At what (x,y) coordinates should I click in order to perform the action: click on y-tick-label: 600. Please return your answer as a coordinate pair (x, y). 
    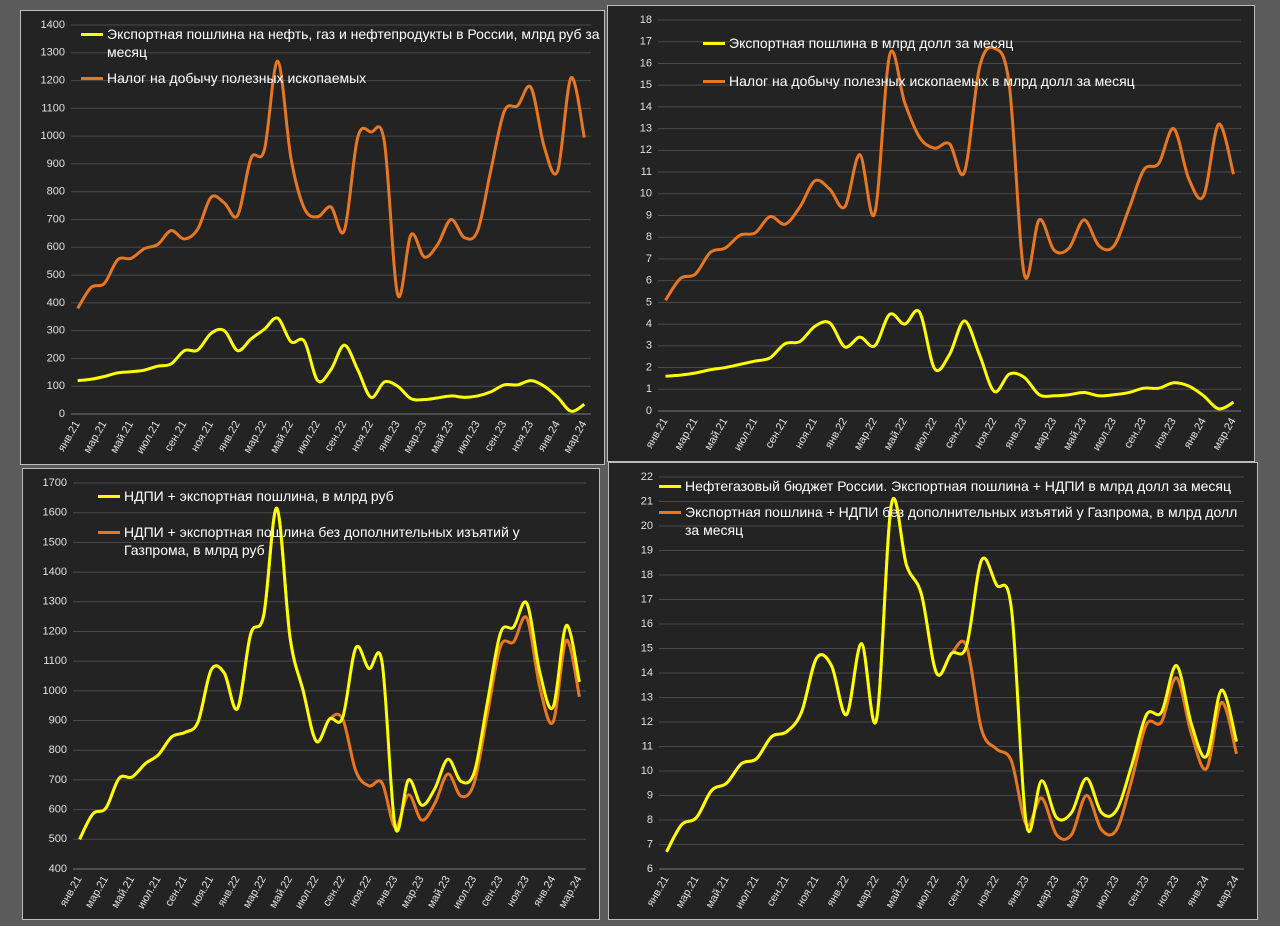
    Looking at the image, I should click on (58, 810).